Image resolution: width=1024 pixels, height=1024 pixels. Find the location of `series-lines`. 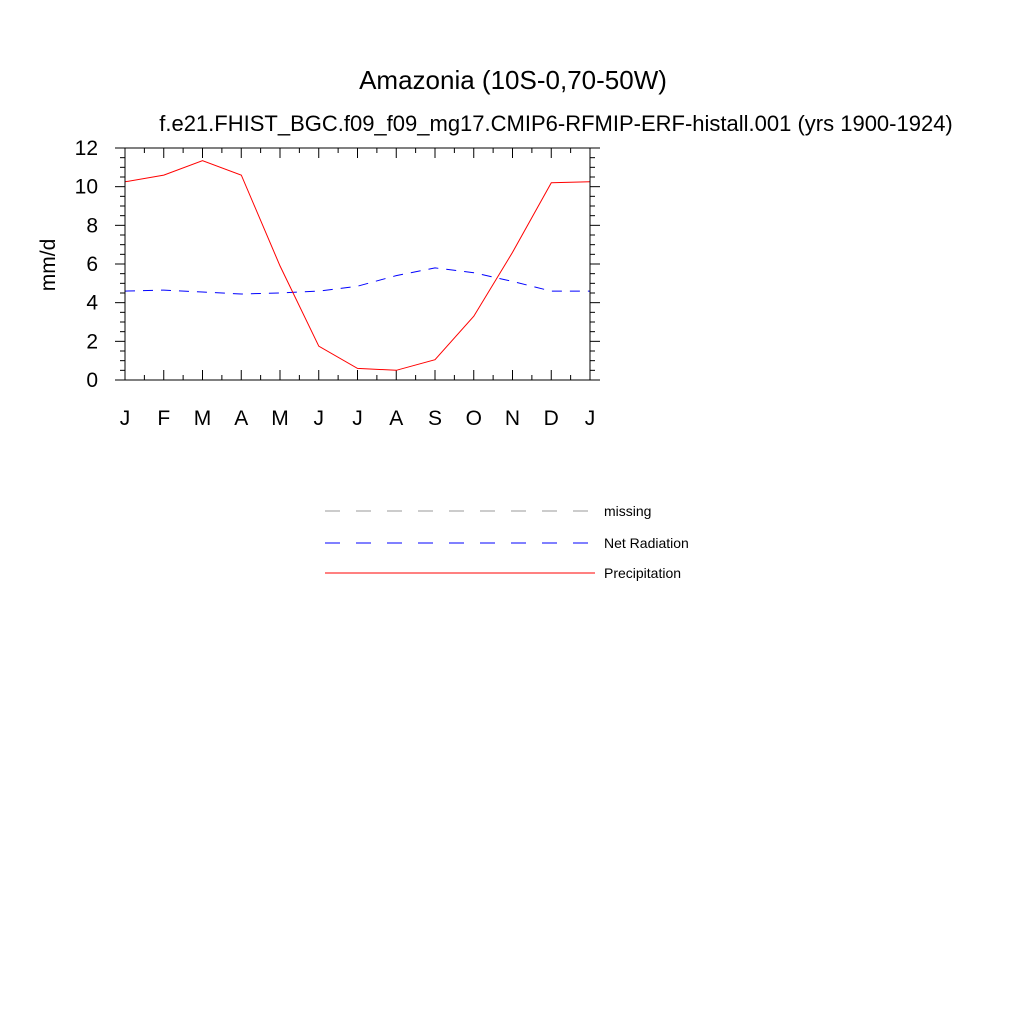

series-lines is located at coordinates (357, 265).